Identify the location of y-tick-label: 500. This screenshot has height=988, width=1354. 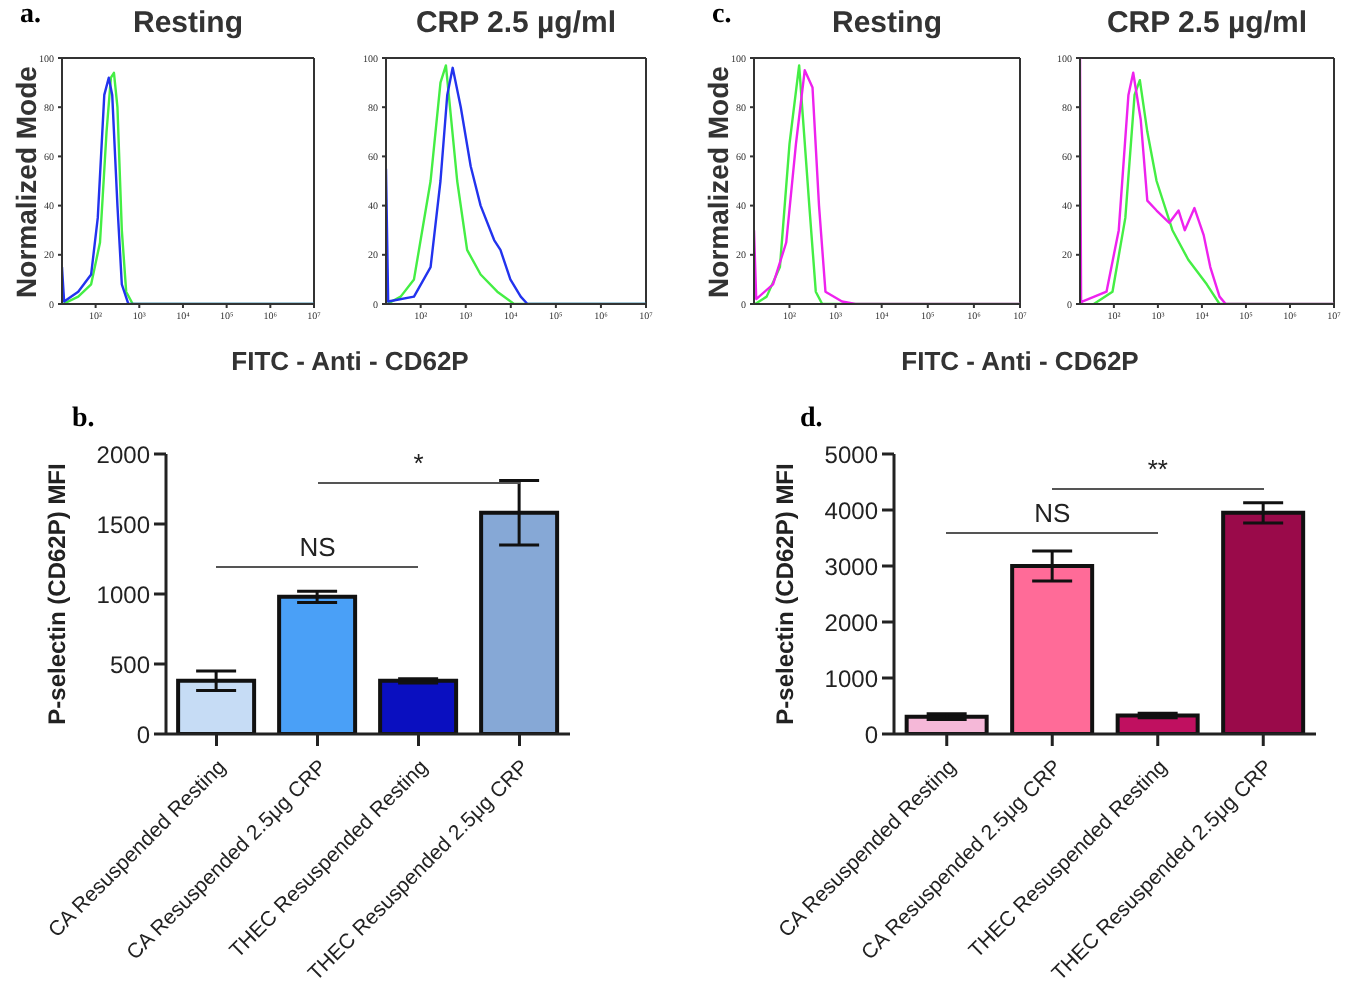
(130, 664).